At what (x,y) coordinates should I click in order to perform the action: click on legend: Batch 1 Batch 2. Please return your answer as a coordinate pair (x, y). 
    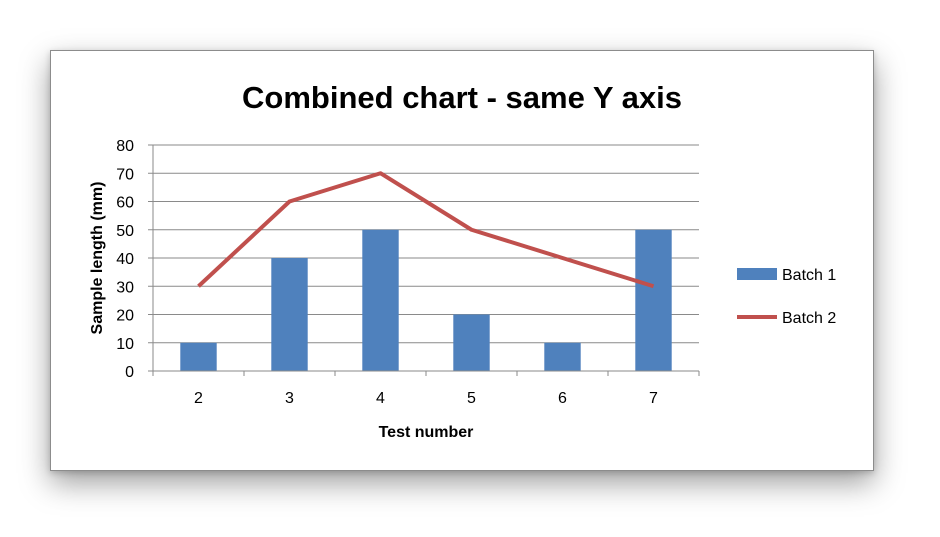
    Looking at the image, I should click on (786, 297).